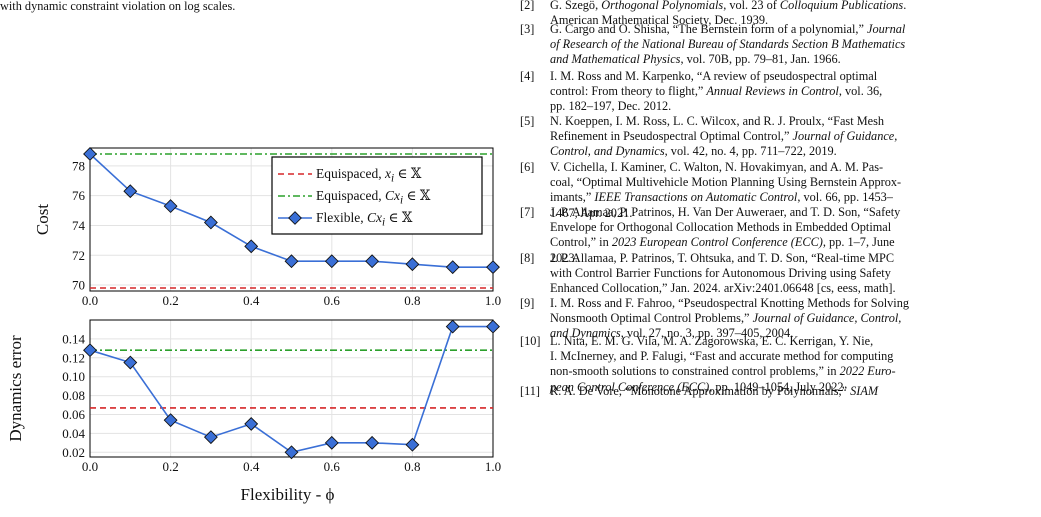 This screenshot has height=517, width=1041. What do you see at coordinates (90, 300) in the screenshot?
I see `x-tick-label: 0.0` at bounding box center [90, 300].